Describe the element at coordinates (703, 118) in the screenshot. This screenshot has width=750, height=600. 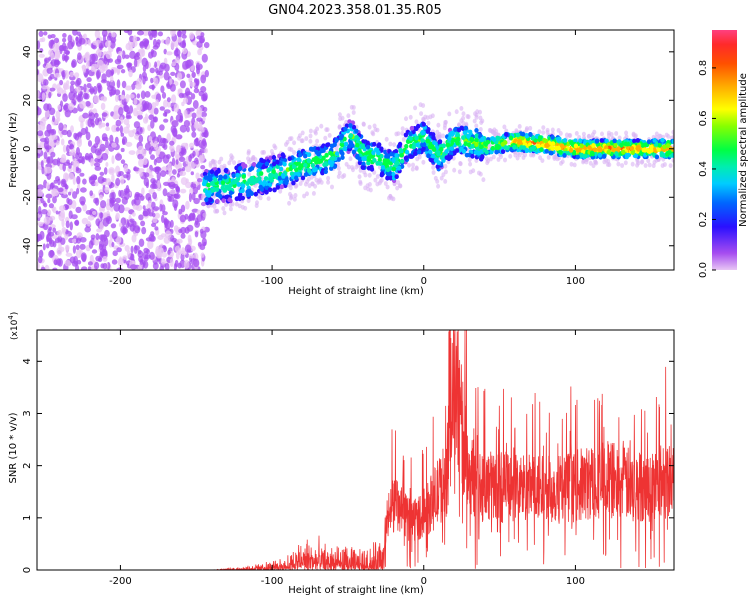
I see `colorbar-tick-label: 0.6` at that location.